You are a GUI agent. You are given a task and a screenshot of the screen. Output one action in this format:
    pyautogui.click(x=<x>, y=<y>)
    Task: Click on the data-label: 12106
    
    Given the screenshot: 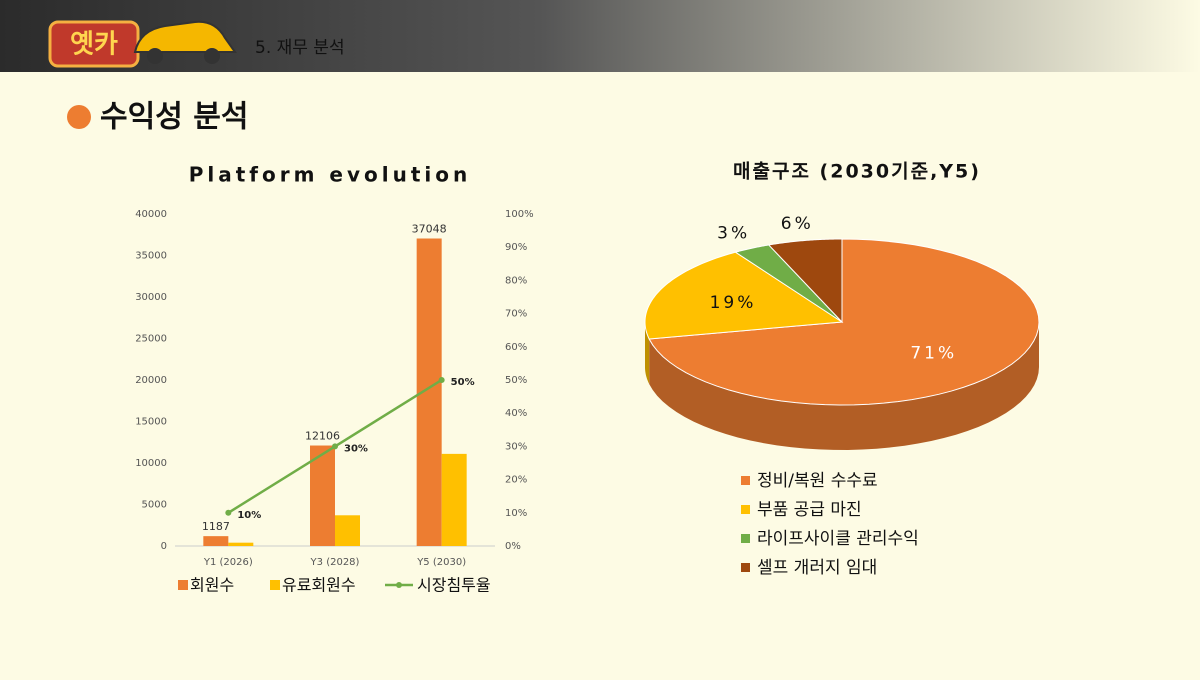 What is the action you would take?
    pyautogui.click(x=322, y=436)
    